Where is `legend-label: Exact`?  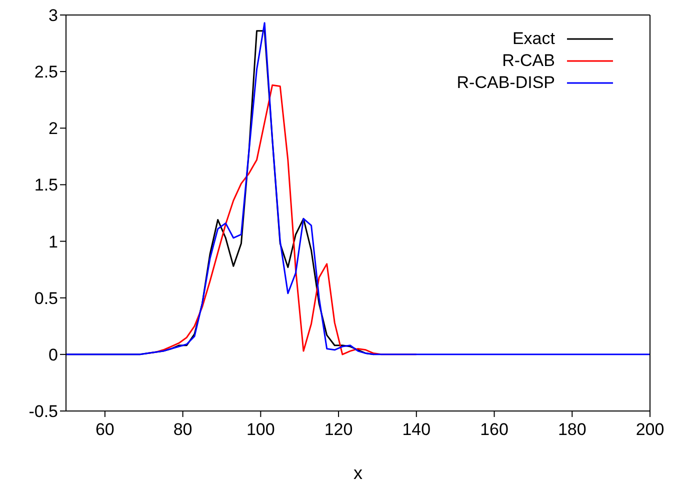 legend-label: Exact is located at coordinates (533, 39).